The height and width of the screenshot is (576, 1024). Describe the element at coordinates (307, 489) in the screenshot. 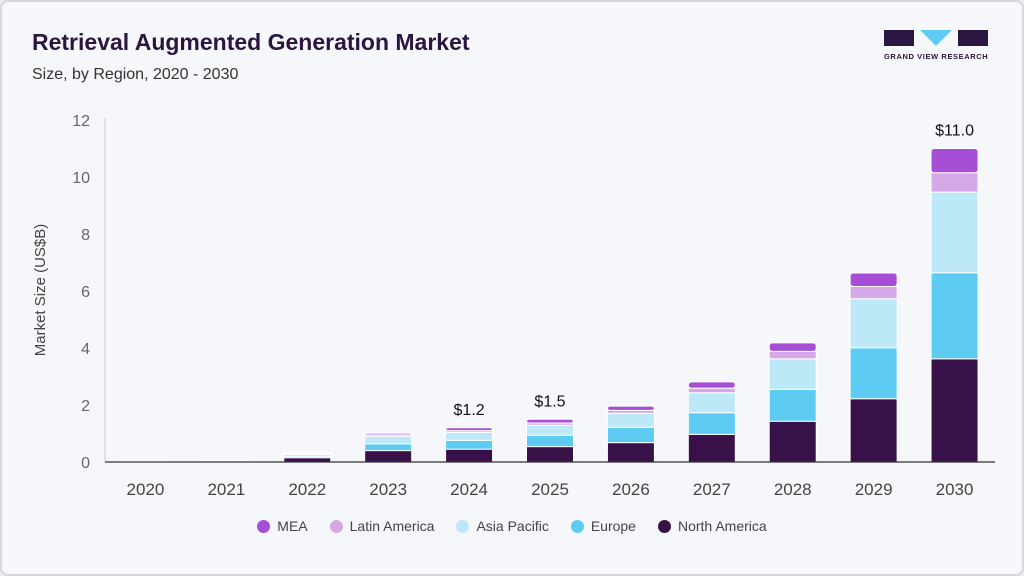

I see `x-tick-label: 2022` at that location.